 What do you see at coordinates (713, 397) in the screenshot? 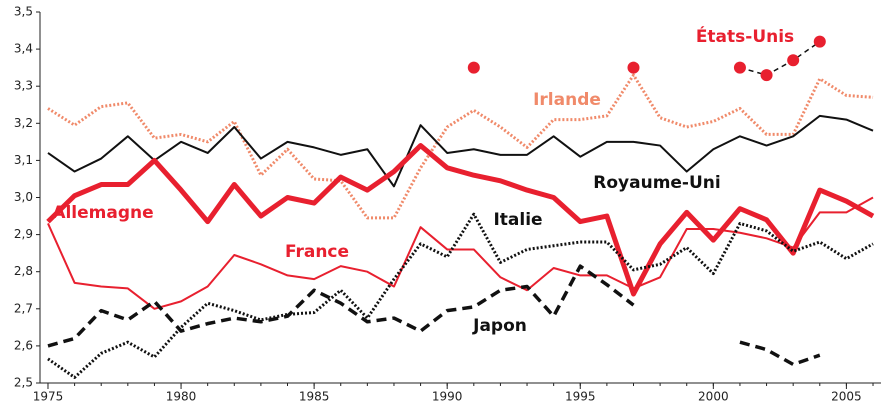
I see `x-tick-label: 2000` at bounding box center [713, 397].